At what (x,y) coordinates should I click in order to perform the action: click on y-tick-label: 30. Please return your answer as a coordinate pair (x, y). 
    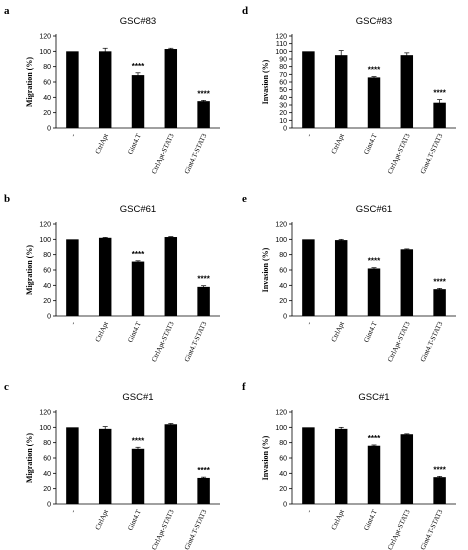
    Looking at the image, I should click on (283, 106).